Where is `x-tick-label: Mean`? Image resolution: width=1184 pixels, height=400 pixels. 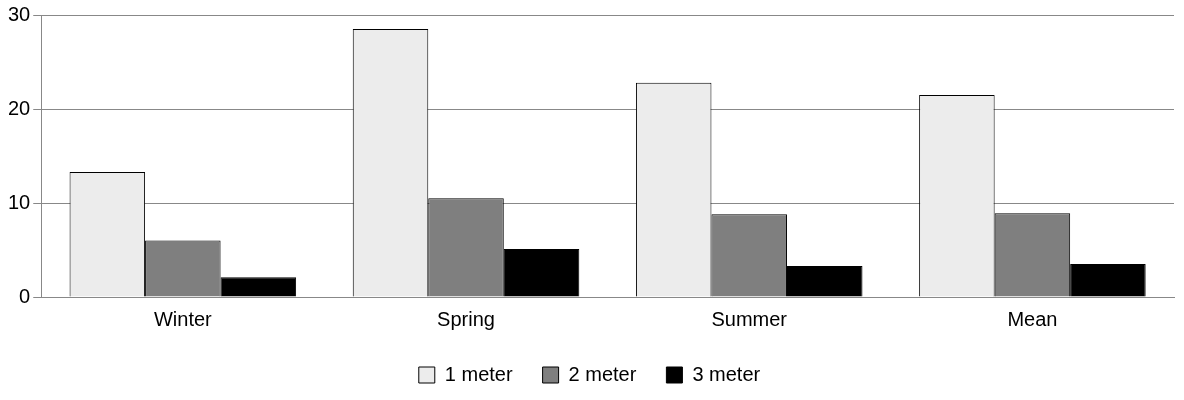
x-tick-label: Mean is located at coordinates (1032, 318).